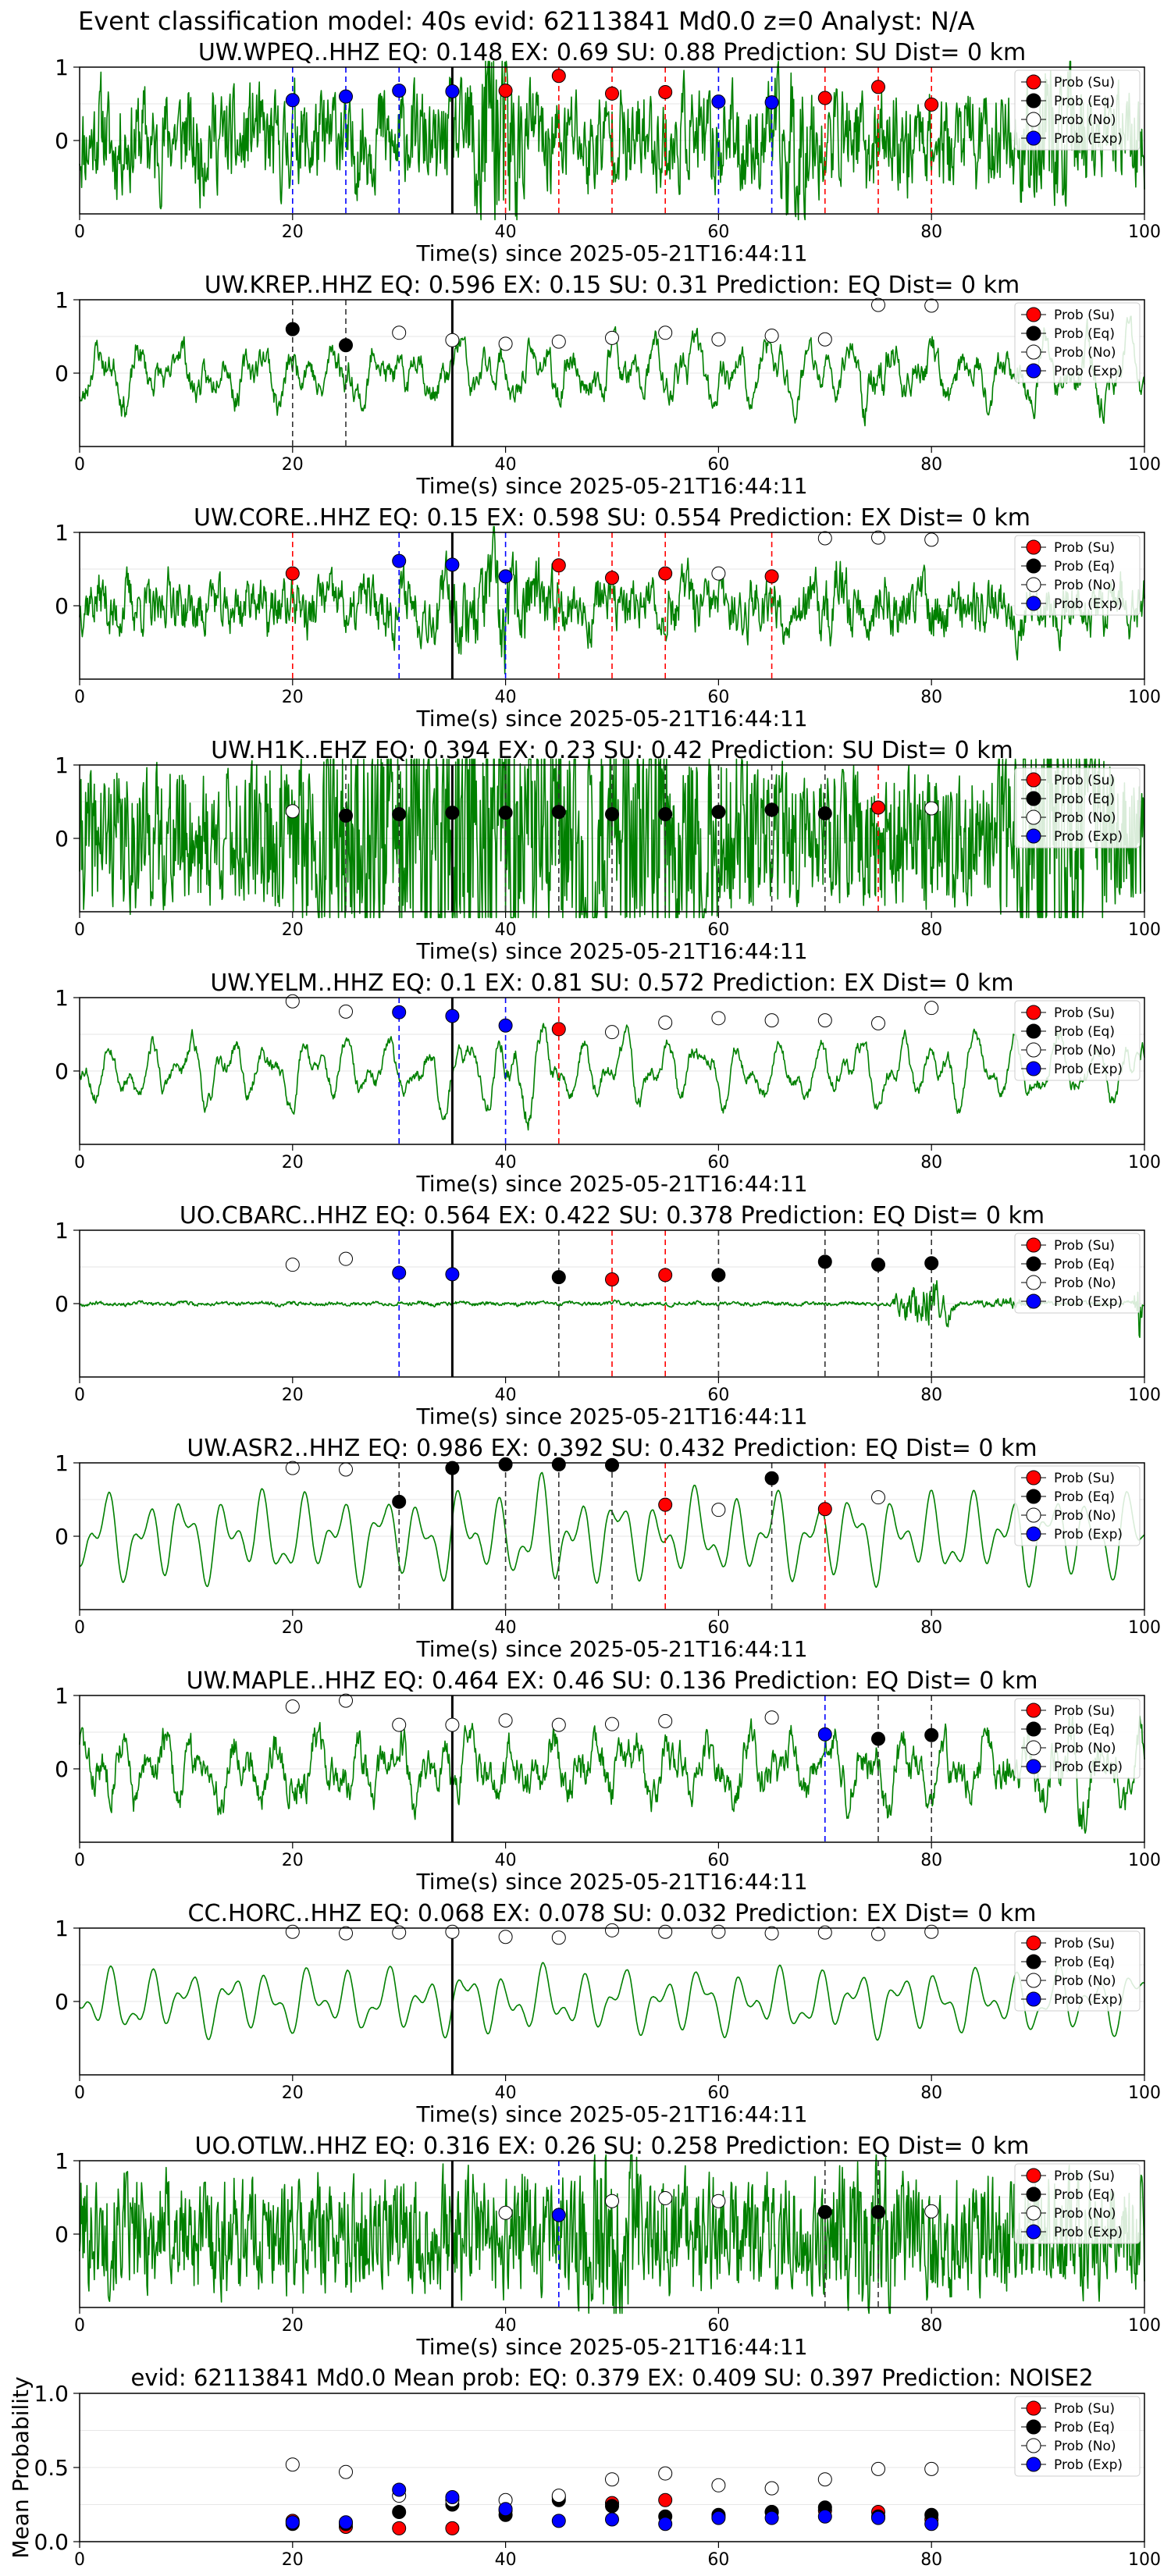 The height and width of the screenshot is (2576, 1171). Describe the element at coordinates (1033, 1729) in the screenshot. I see `legend-marker-eq` at that location.